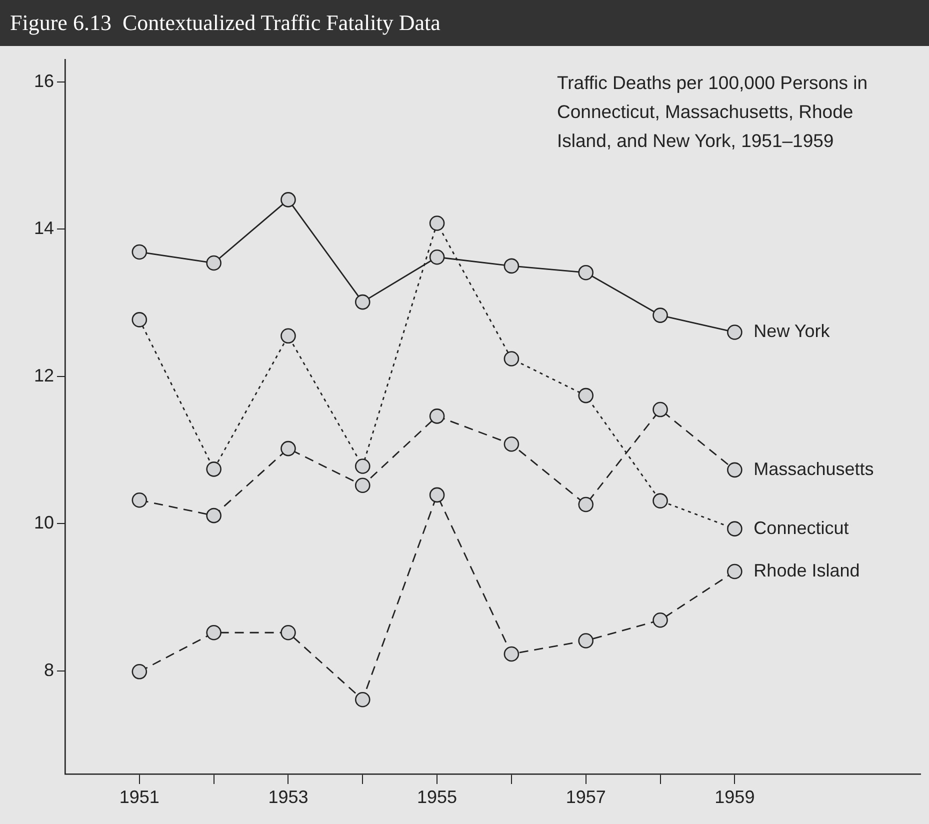 This screenshot has width=929, height=824. Describe the element at coordinates (464, 23) in the screenshot. I see `chart-title: Figure 6.13 Contextualized Traffic Fatality Data` at that location.